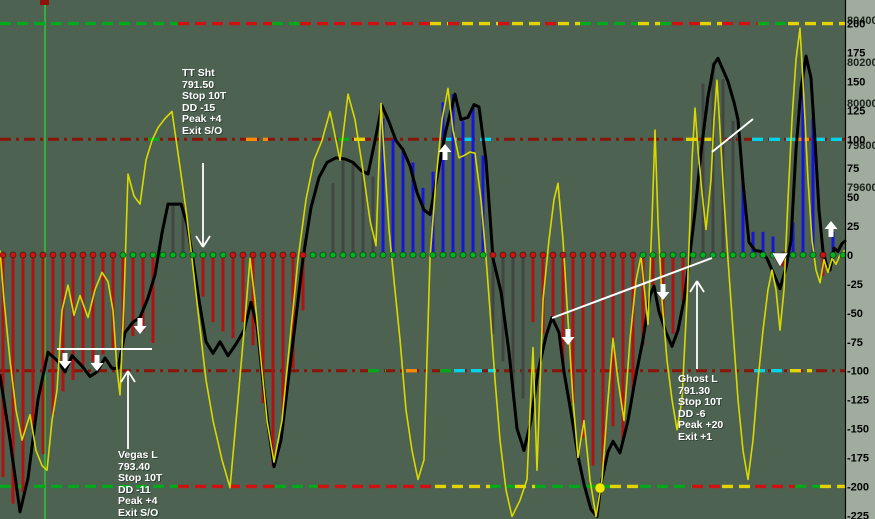 Image resolution: width=875 pixels, height=519 pixels. What do you see at coordinates (855, 285) in the screenshot?
I see `indicator-axis-label: -25` at bounding box center [855, 285].